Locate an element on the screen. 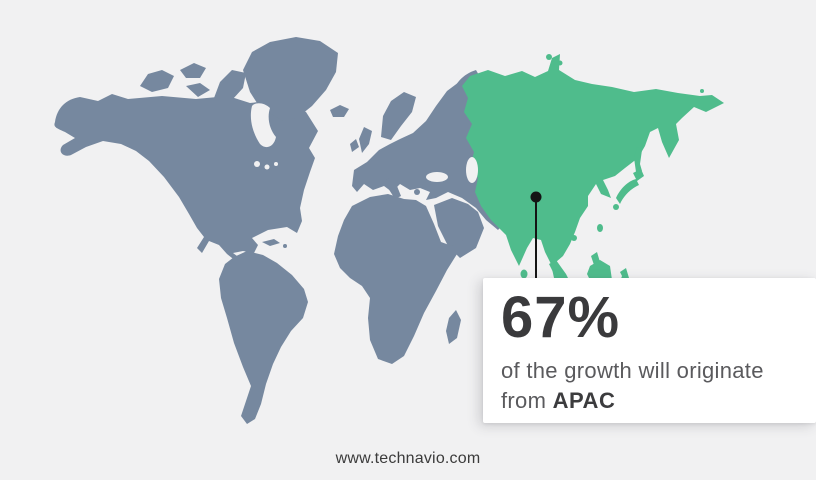 Image resolution: width=816 pixels, height=480 pixels. region-japan is located at coordinates (630, 186).